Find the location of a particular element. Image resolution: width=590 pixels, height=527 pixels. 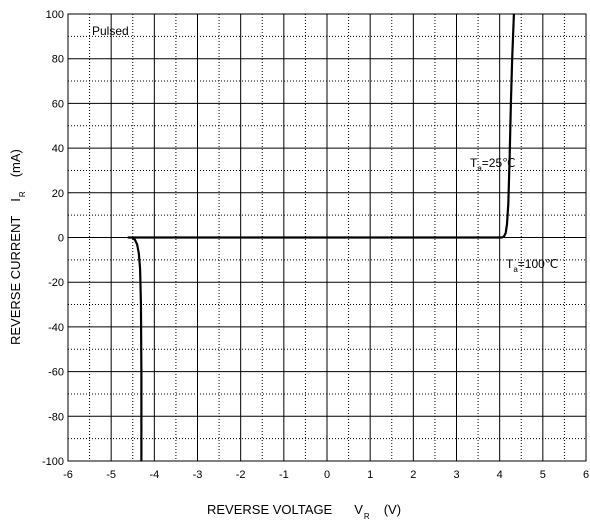

ta25-symbol: T is located at coordinates (474, 163).